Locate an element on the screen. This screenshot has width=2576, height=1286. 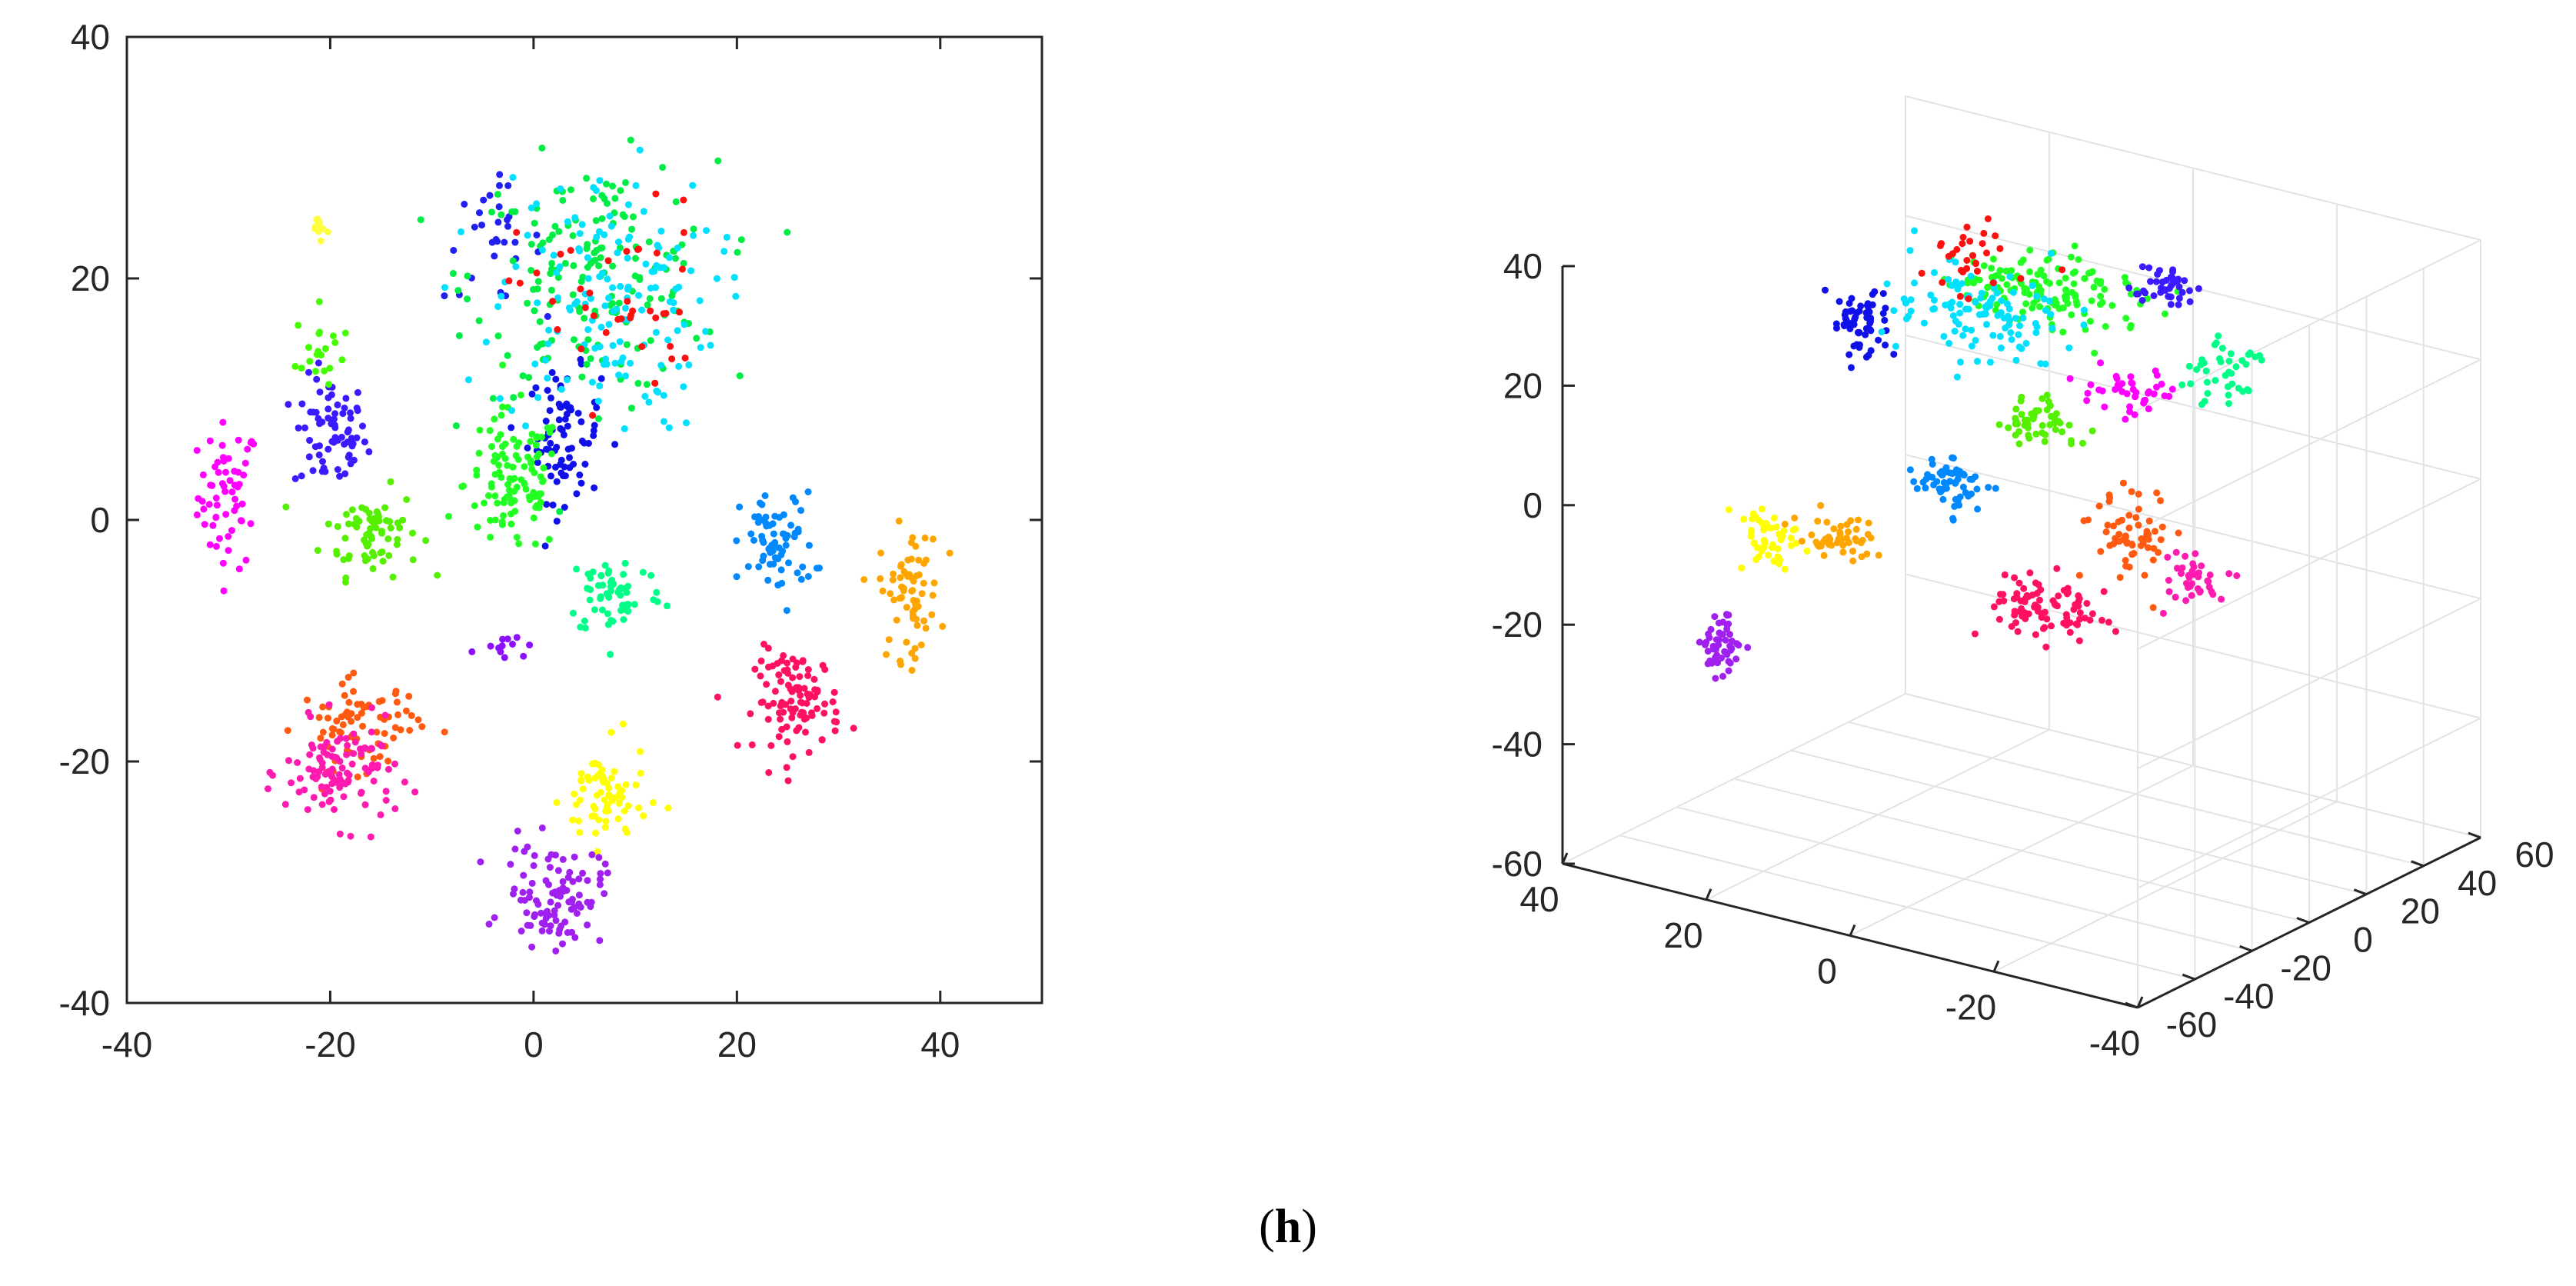
z-tick-label-3d: -40 is located at coordinates (1517, 745).